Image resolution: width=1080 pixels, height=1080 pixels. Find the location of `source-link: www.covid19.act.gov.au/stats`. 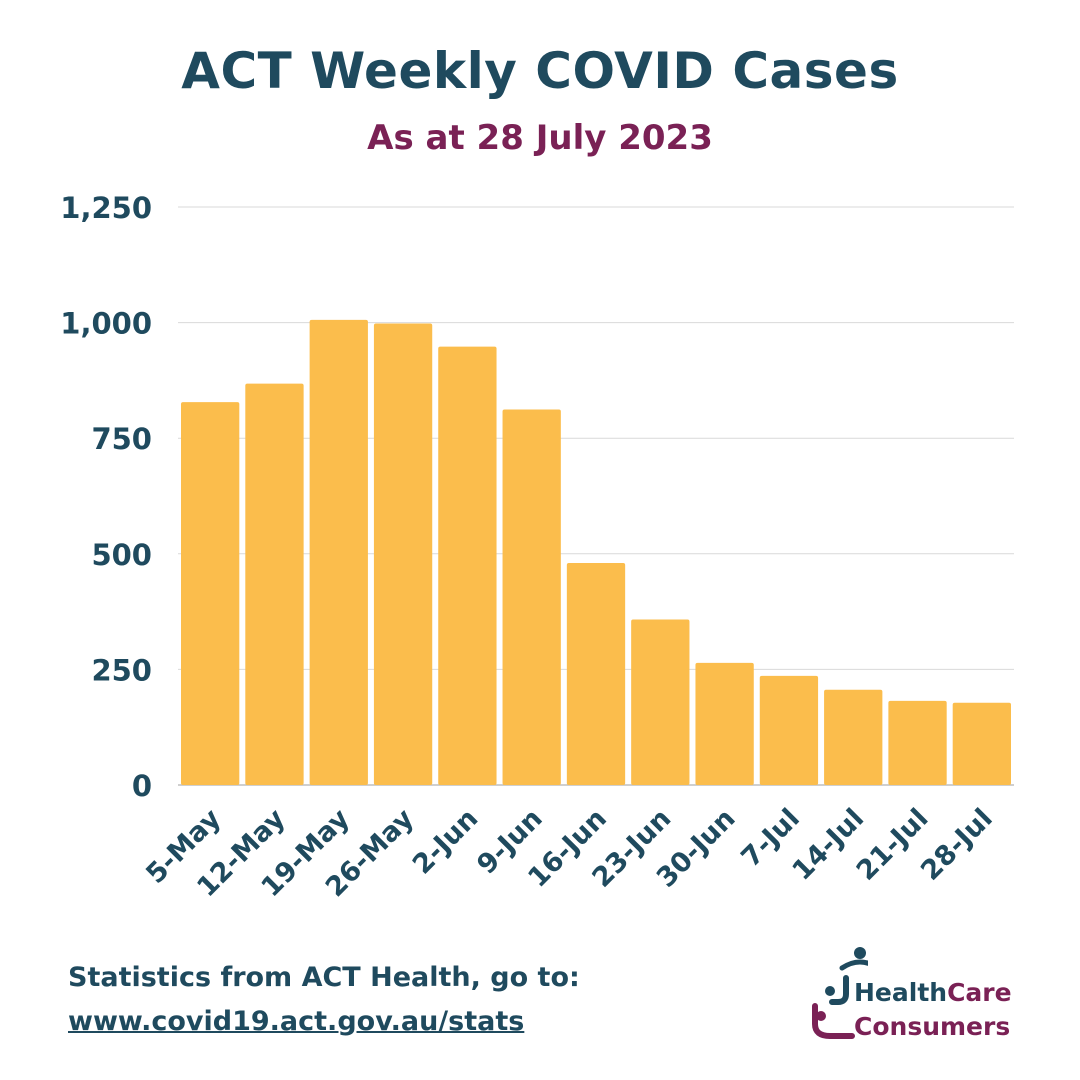

source-link: www.covid19.act.gov.au/stats is located at coordinates (296, 1021).